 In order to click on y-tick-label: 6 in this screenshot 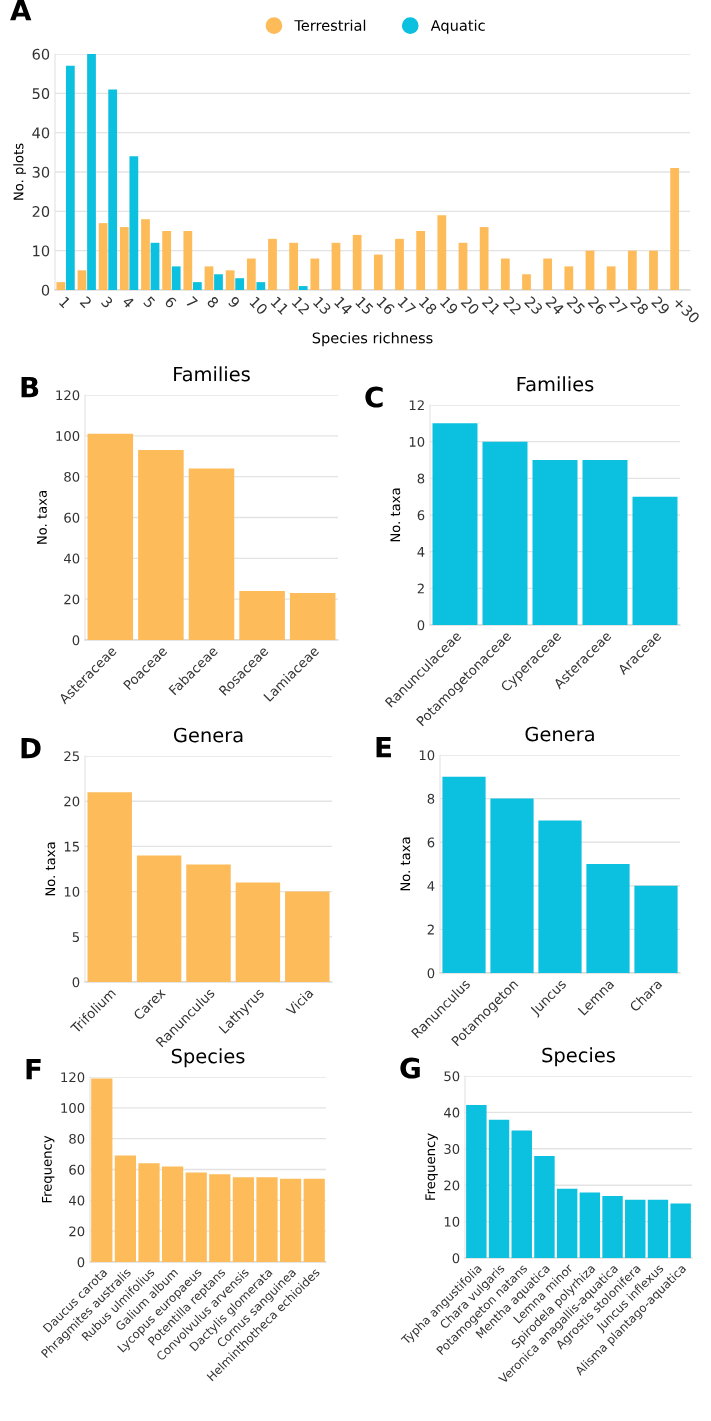, I will do `click(431, 842)`.